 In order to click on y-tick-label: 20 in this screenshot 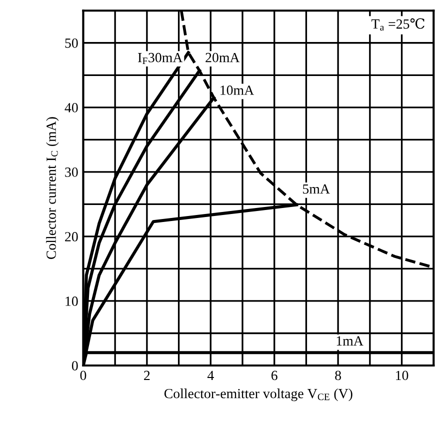, I will do `click(71, 237)`.